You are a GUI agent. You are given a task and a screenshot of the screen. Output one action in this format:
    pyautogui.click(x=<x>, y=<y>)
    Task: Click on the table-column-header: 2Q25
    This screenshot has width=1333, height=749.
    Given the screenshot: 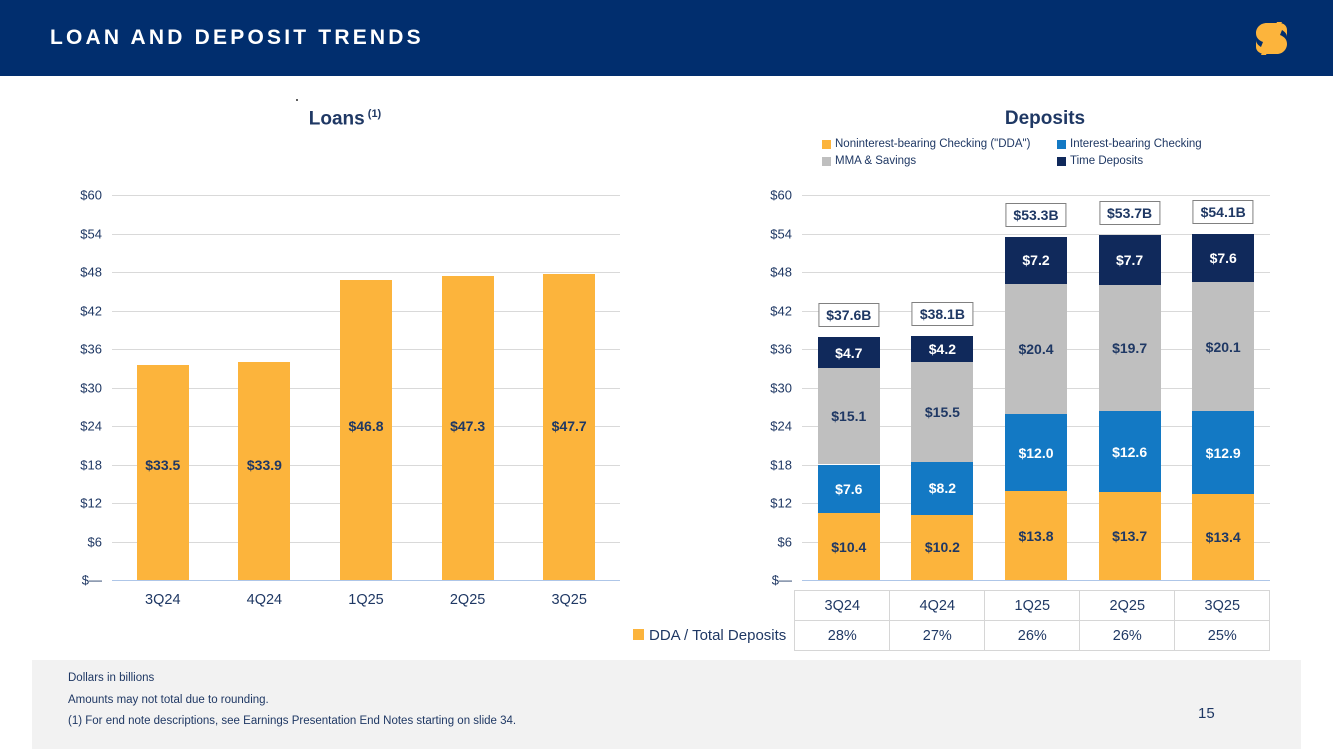 What is the action you would take?
    pyautogui.click(x=1127, y=605)
    